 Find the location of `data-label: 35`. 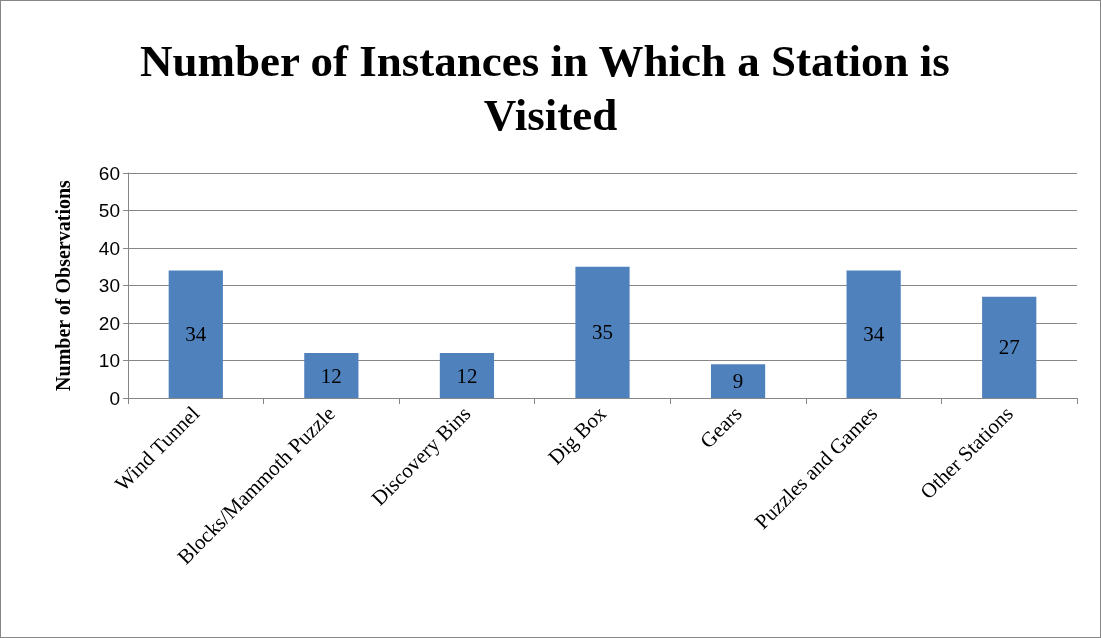

data-label: 35 is located at coordinates (602, 332).